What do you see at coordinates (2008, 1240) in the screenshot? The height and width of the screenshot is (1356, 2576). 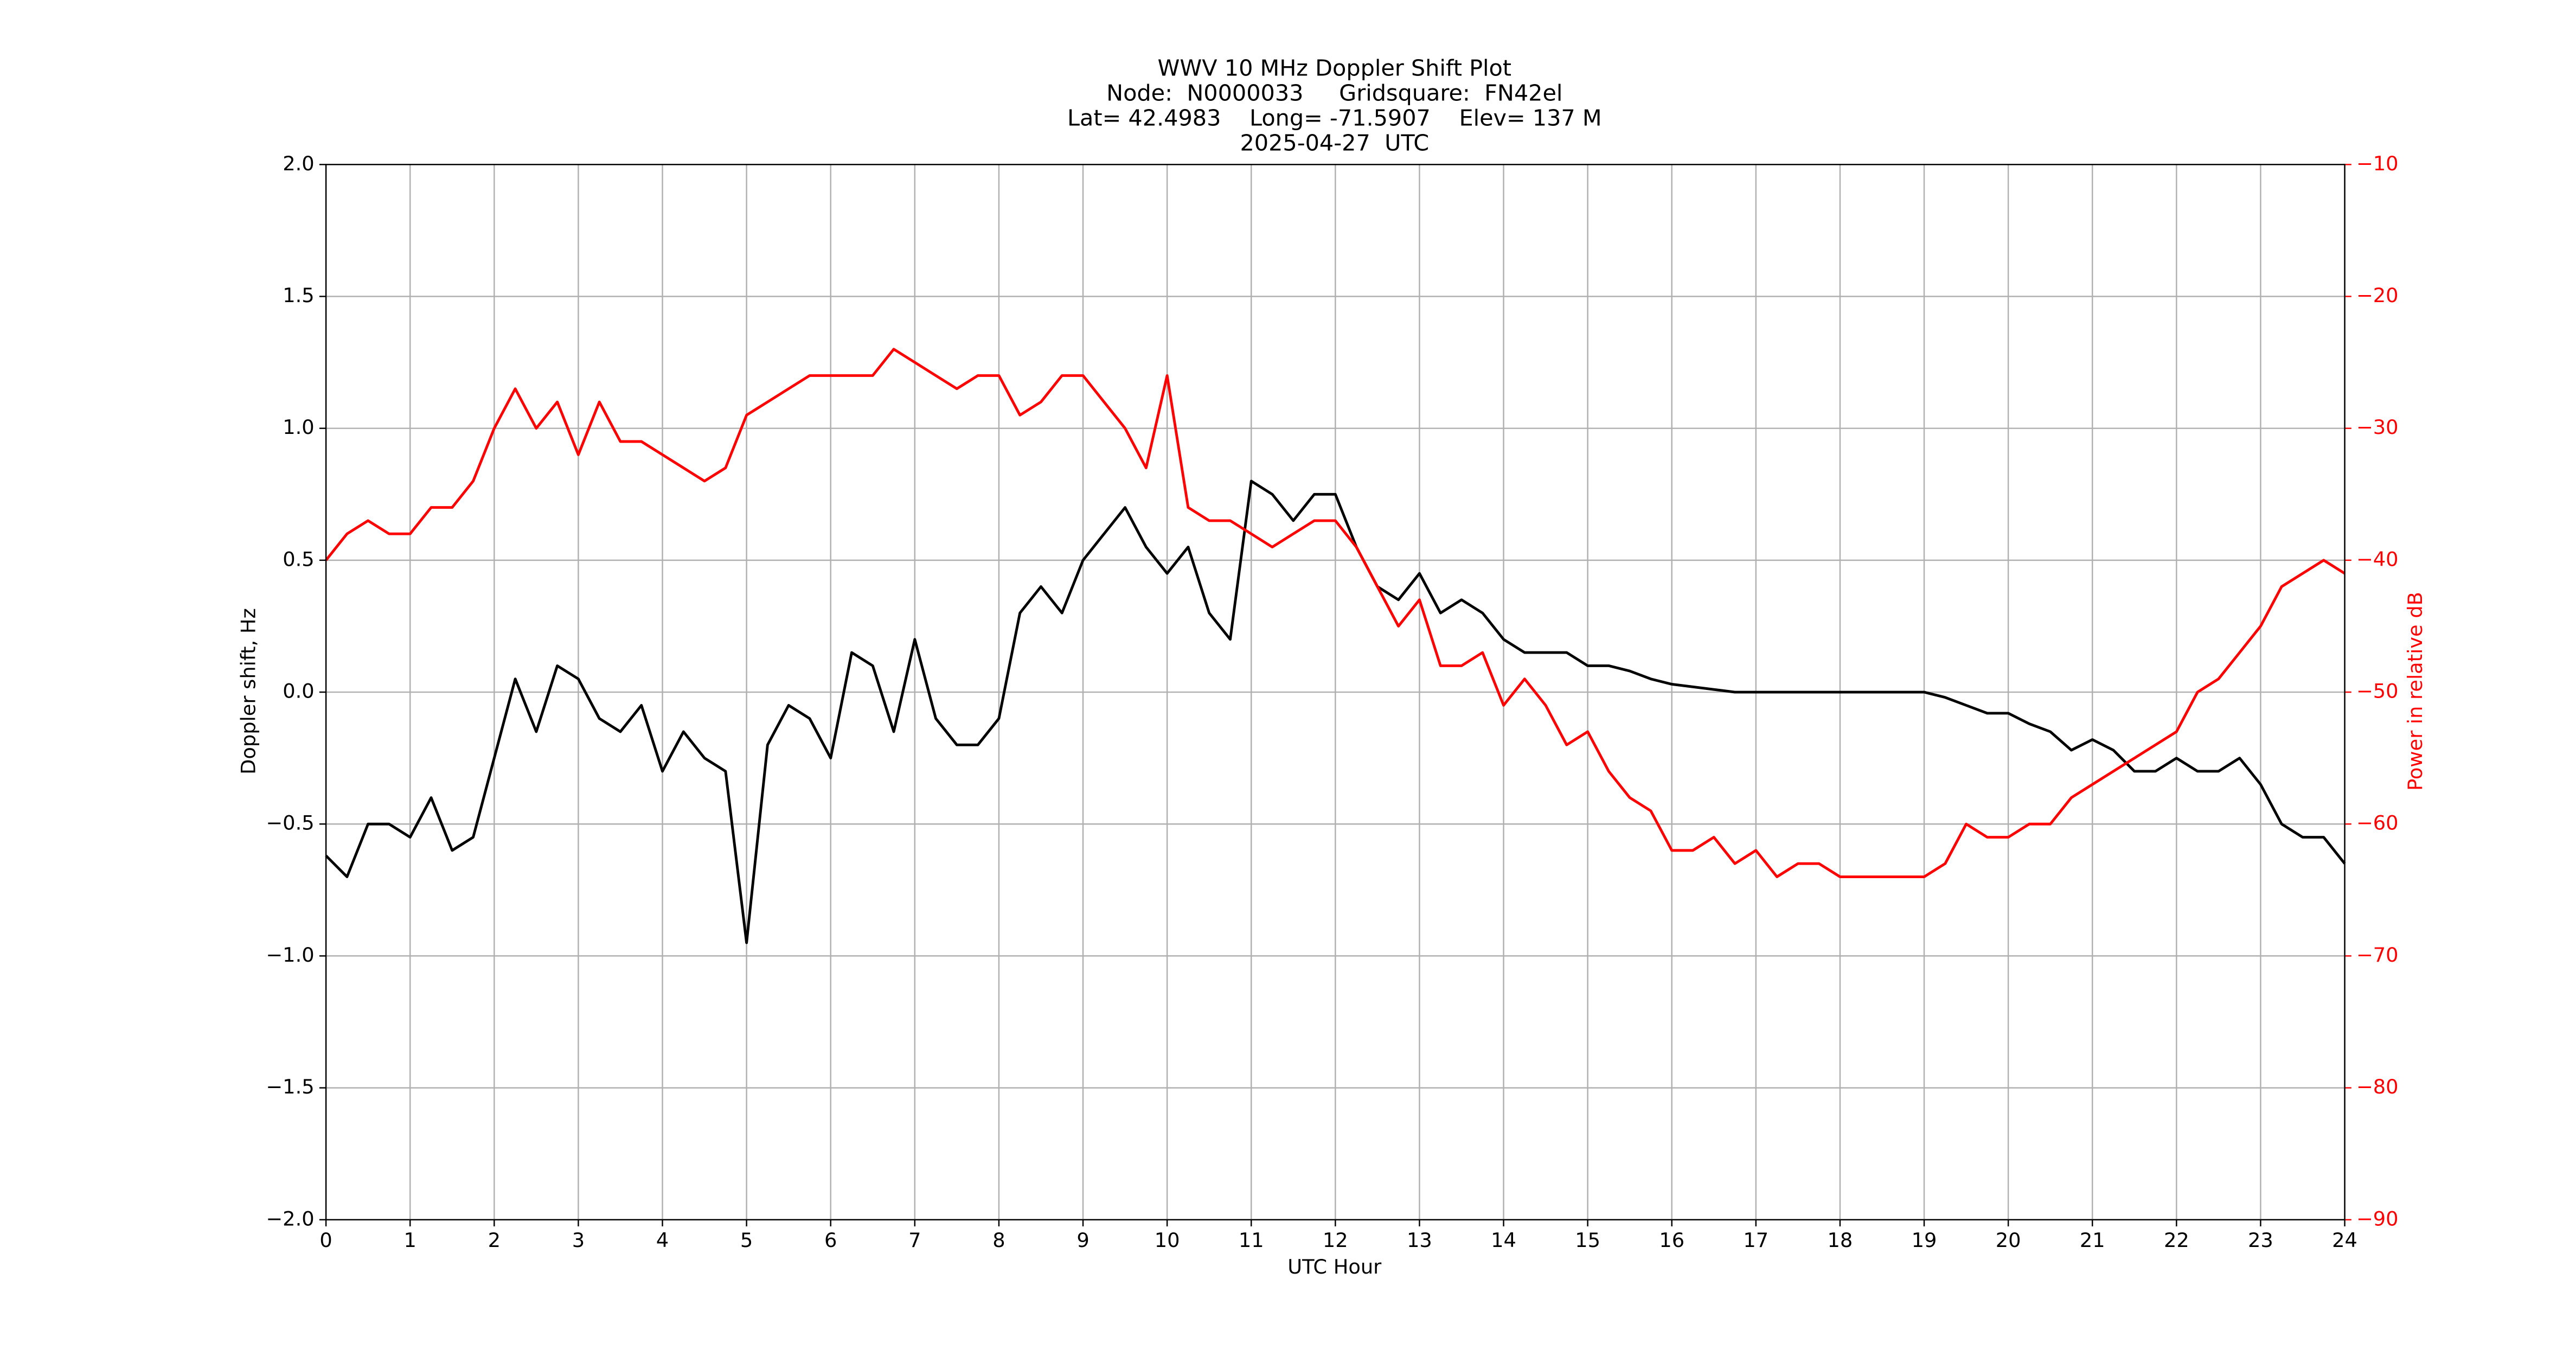 I see `x-tick-label: 20` at bounding box center [2008, 1240].